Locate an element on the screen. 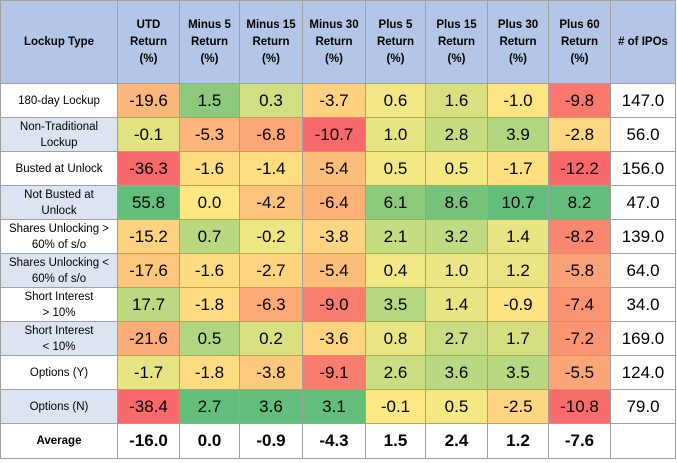 This screenshot has height=463, width=677. ipo-count-cell: 79.0 is located at coordinates (643, 406).